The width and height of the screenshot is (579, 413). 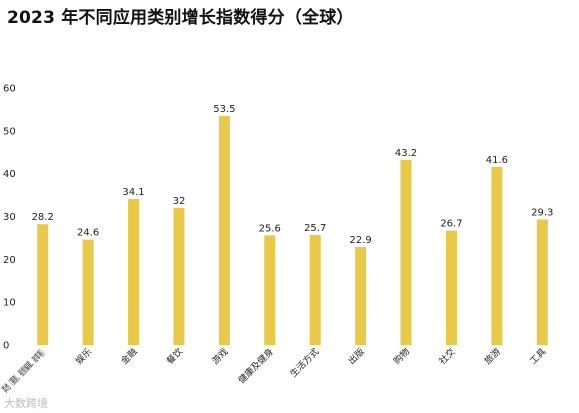 I want to click on data-label: 25.6, so click(x=270, y=228).